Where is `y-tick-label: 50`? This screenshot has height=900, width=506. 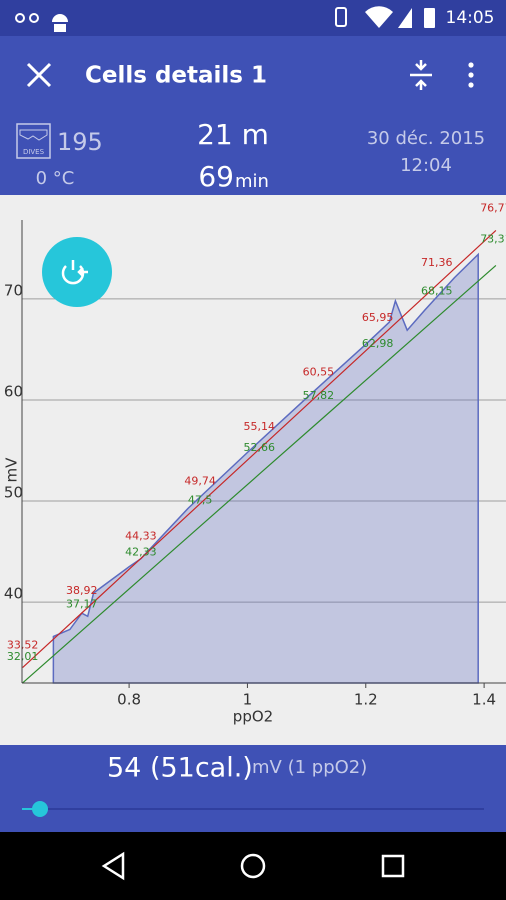
y-tick-label: 50 is located at coordinates (13, 493).